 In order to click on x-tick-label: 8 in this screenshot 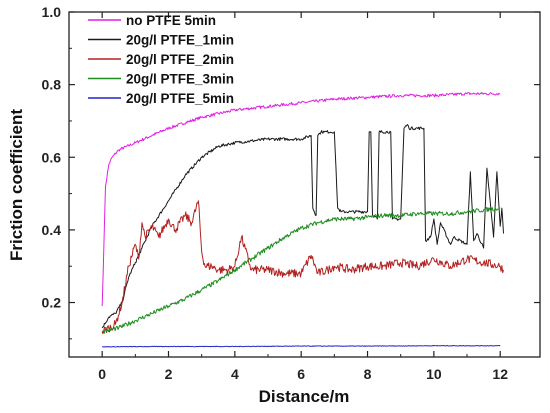, I will do `click(368, 374)`.